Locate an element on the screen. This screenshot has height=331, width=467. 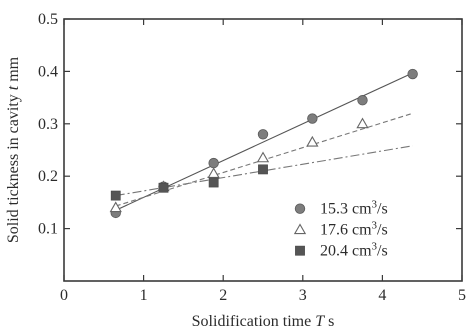
legend: 15.3 cm3/s 17.6 cm3/s 20.4 cm3/s is located at coordinates (340, 229).